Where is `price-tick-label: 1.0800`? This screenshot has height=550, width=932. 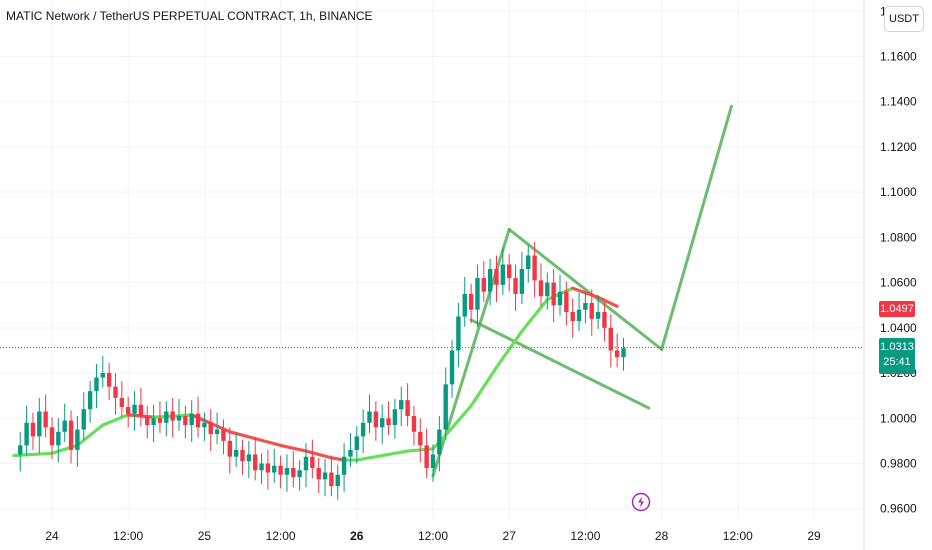 price-tick-label: 1.0800 is located at coordinates (898, 237).